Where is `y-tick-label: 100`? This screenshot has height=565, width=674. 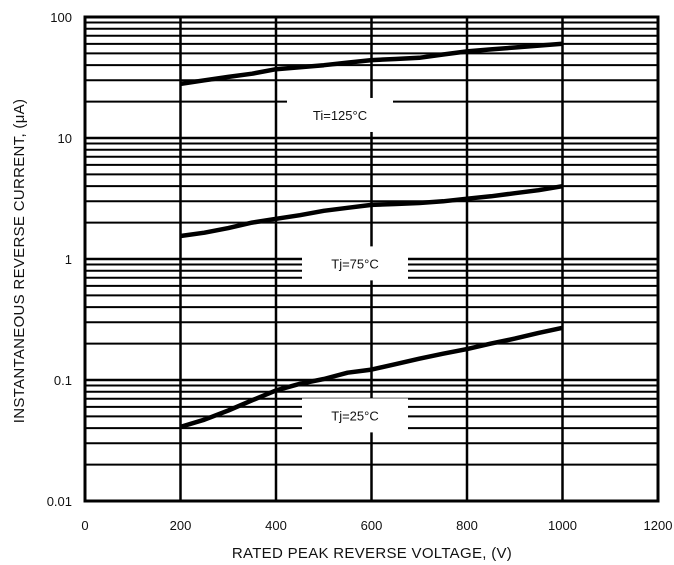
y-tick-label: 100 is located at coordinates (61, 17).